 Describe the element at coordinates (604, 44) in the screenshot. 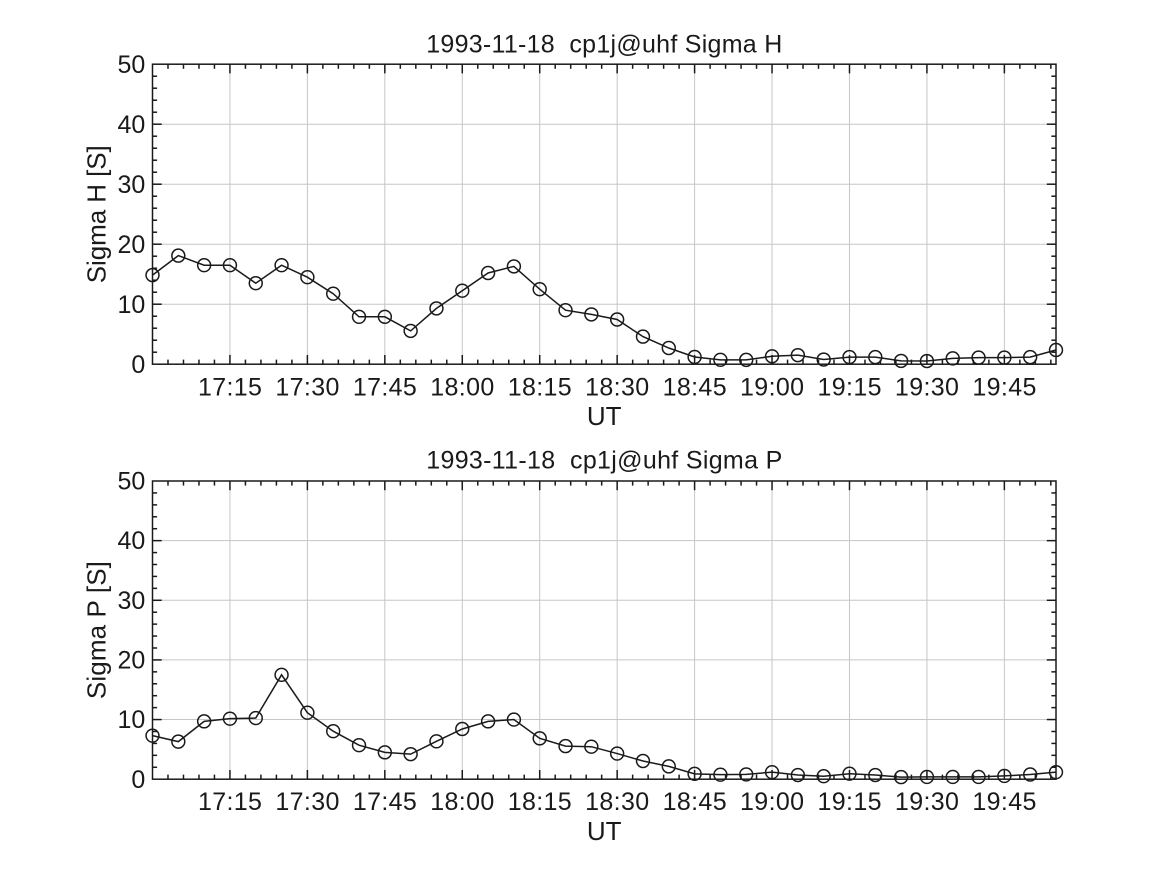

I see `svg-text: 1993-11-18 cp1j@uhf Sigma H` at that location.